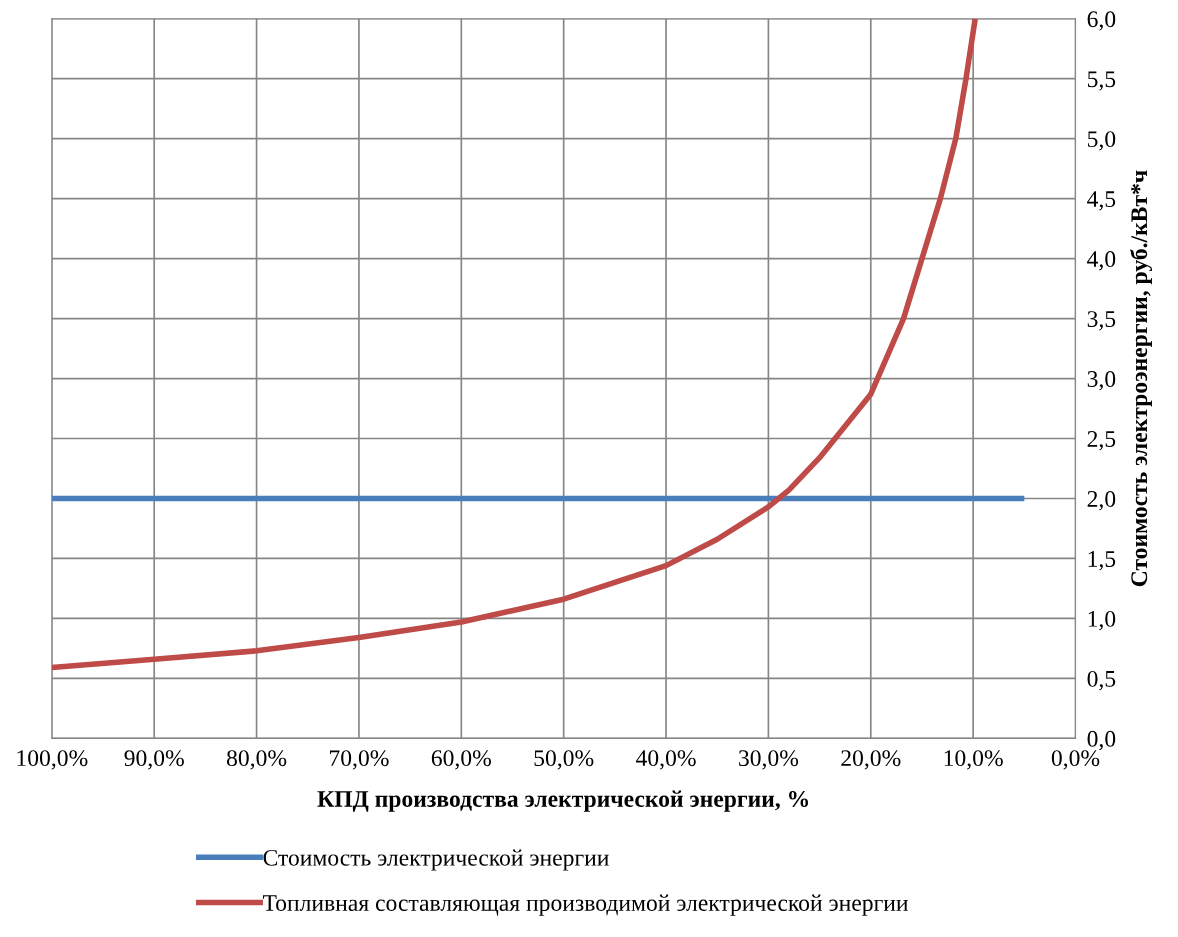  I want to click on x-tick-label: 90,0%, so click(154, 760).